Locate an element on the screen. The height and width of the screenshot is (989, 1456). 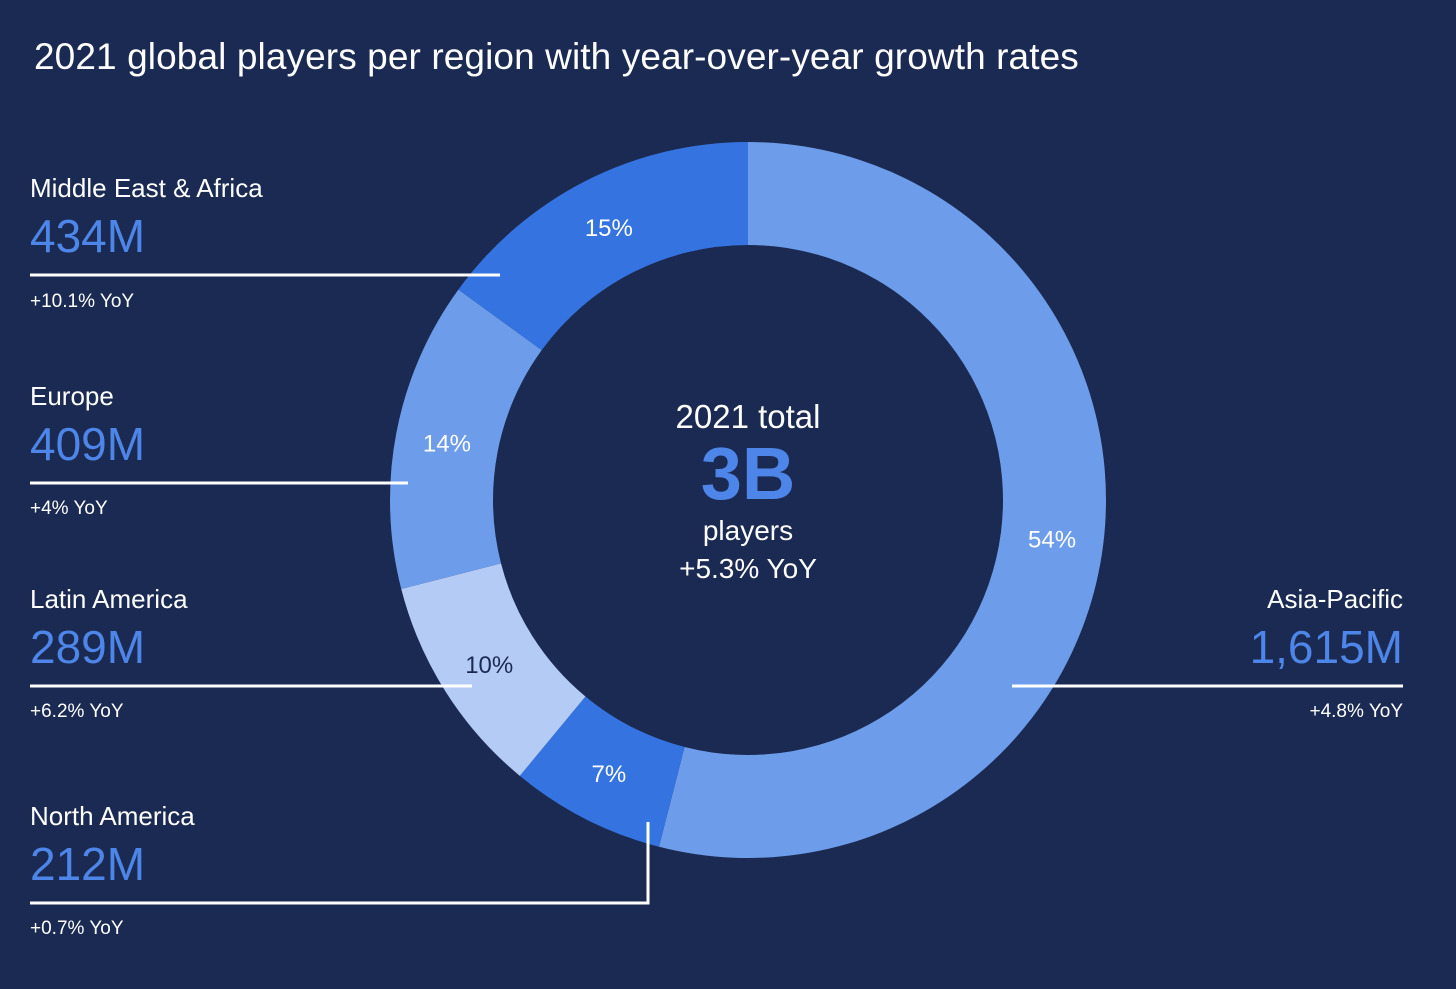
region-yoy: +6.2% YoY is located at coordinates (77, 711).